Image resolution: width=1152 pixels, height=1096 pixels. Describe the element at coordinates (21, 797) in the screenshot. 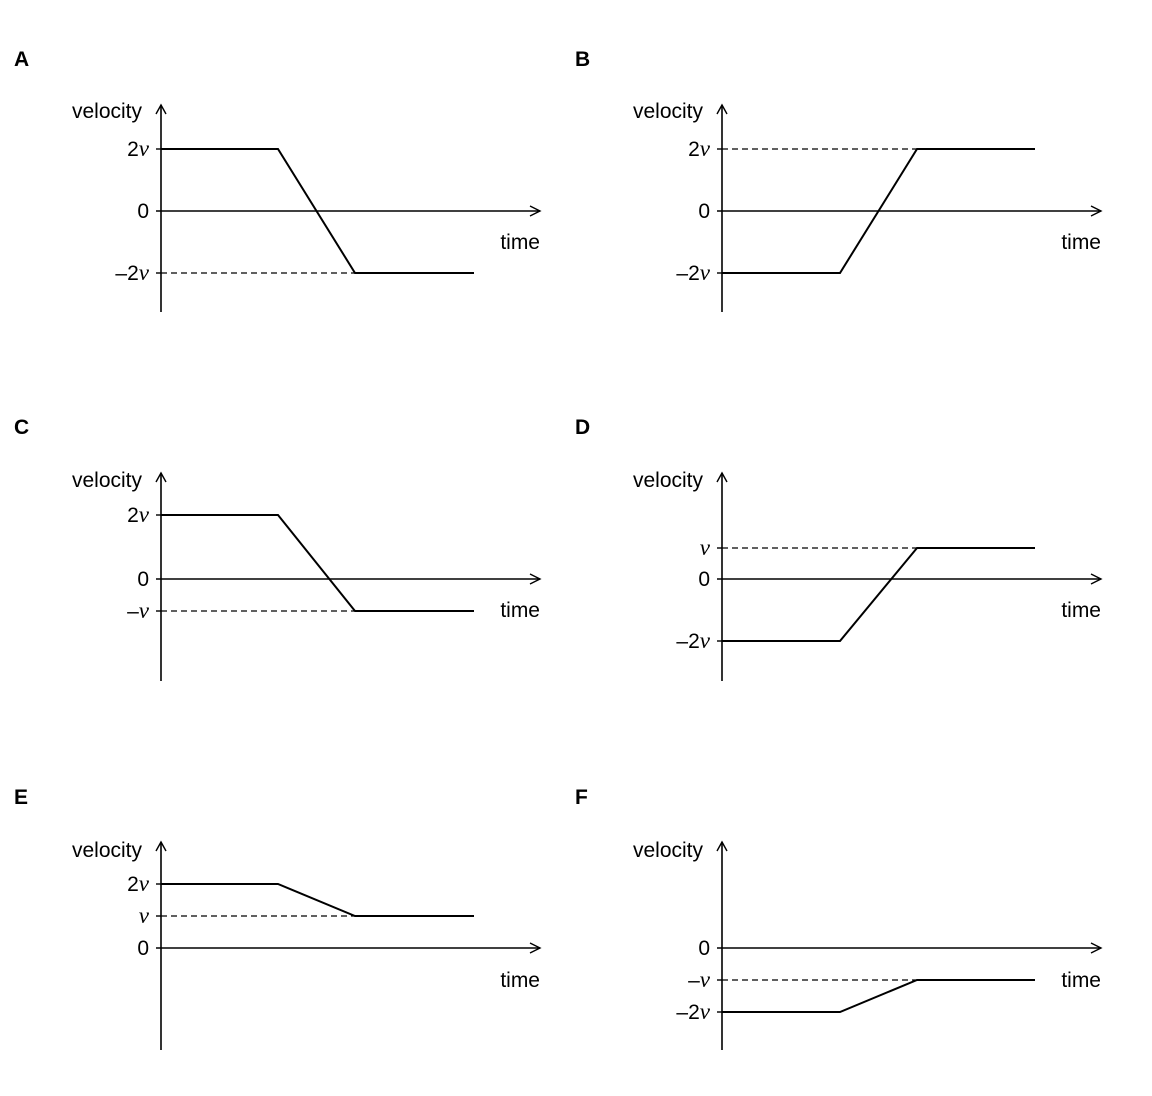

I see `panel-letter: E` at that location.